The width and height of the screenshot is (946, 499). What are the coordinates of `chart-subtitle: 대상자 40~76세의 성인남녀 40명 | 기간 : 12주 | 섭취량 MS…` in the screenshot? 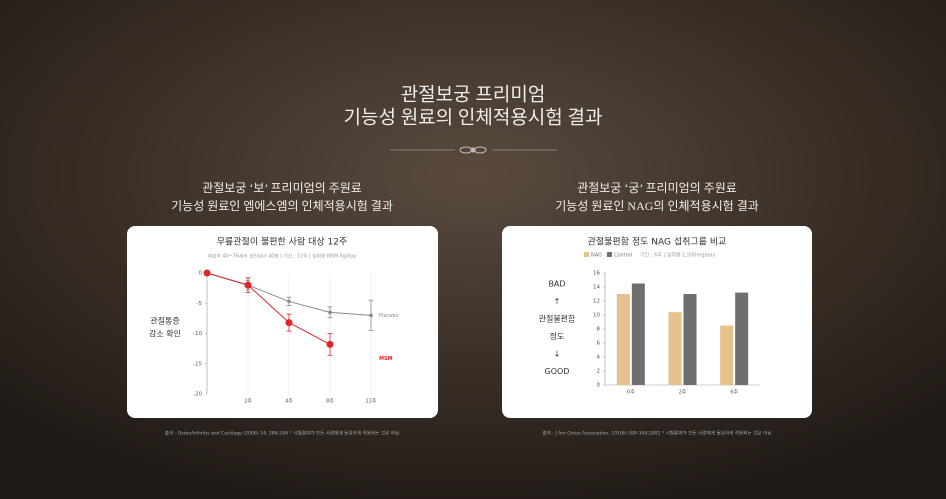 It's located at (282, 256).